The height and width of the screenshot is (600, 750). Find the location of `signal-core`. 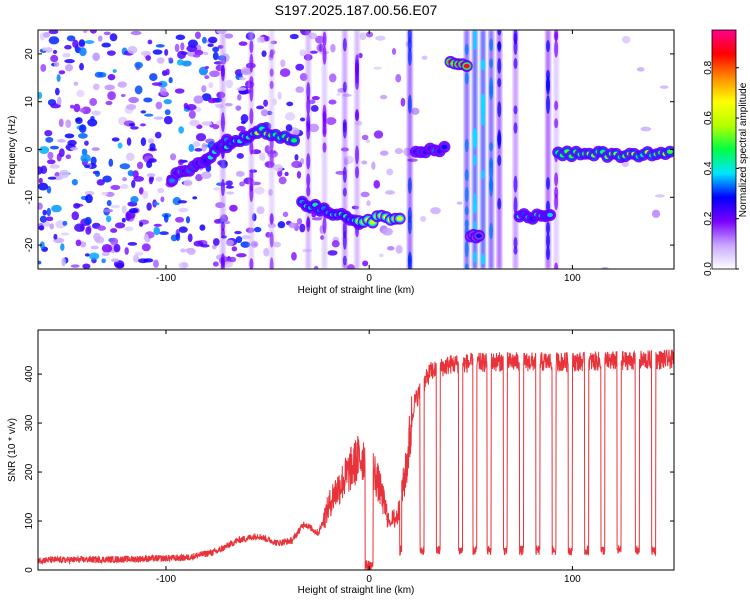

signal-core is located at coordinates (444, 147).